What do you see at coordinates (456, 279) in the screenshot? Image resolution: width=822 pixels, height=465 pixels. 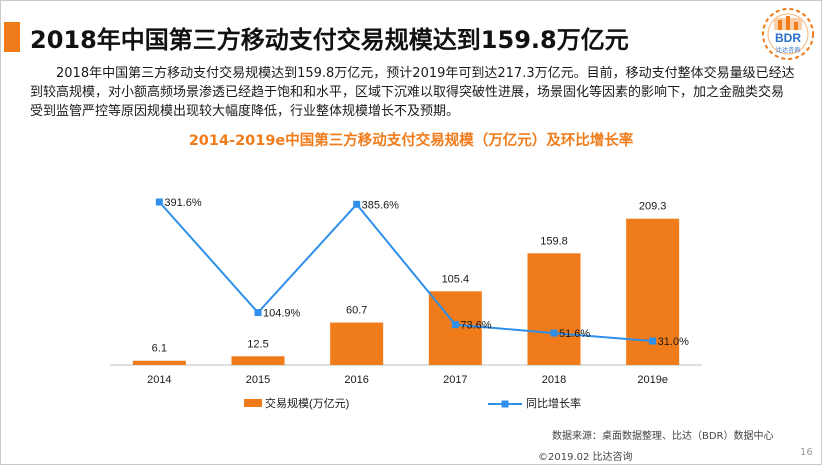 I see `bar-value-label: 105.4` at bounding box center [456, 279].